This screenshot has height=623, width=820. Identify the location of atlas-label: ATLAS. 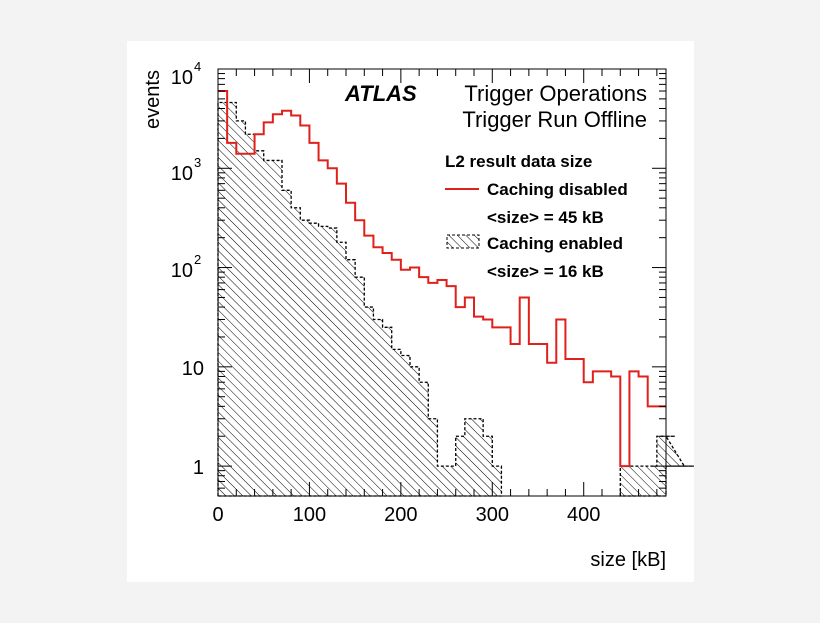
(380, 93).